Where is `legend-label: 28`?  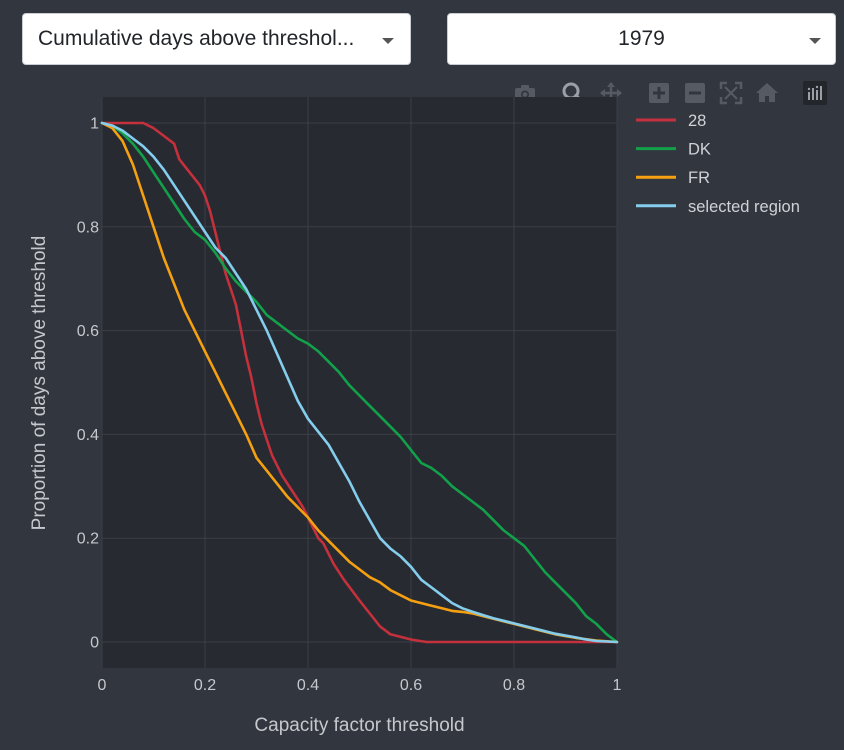
legend-label: 28 is located at coordinates (697, 121).